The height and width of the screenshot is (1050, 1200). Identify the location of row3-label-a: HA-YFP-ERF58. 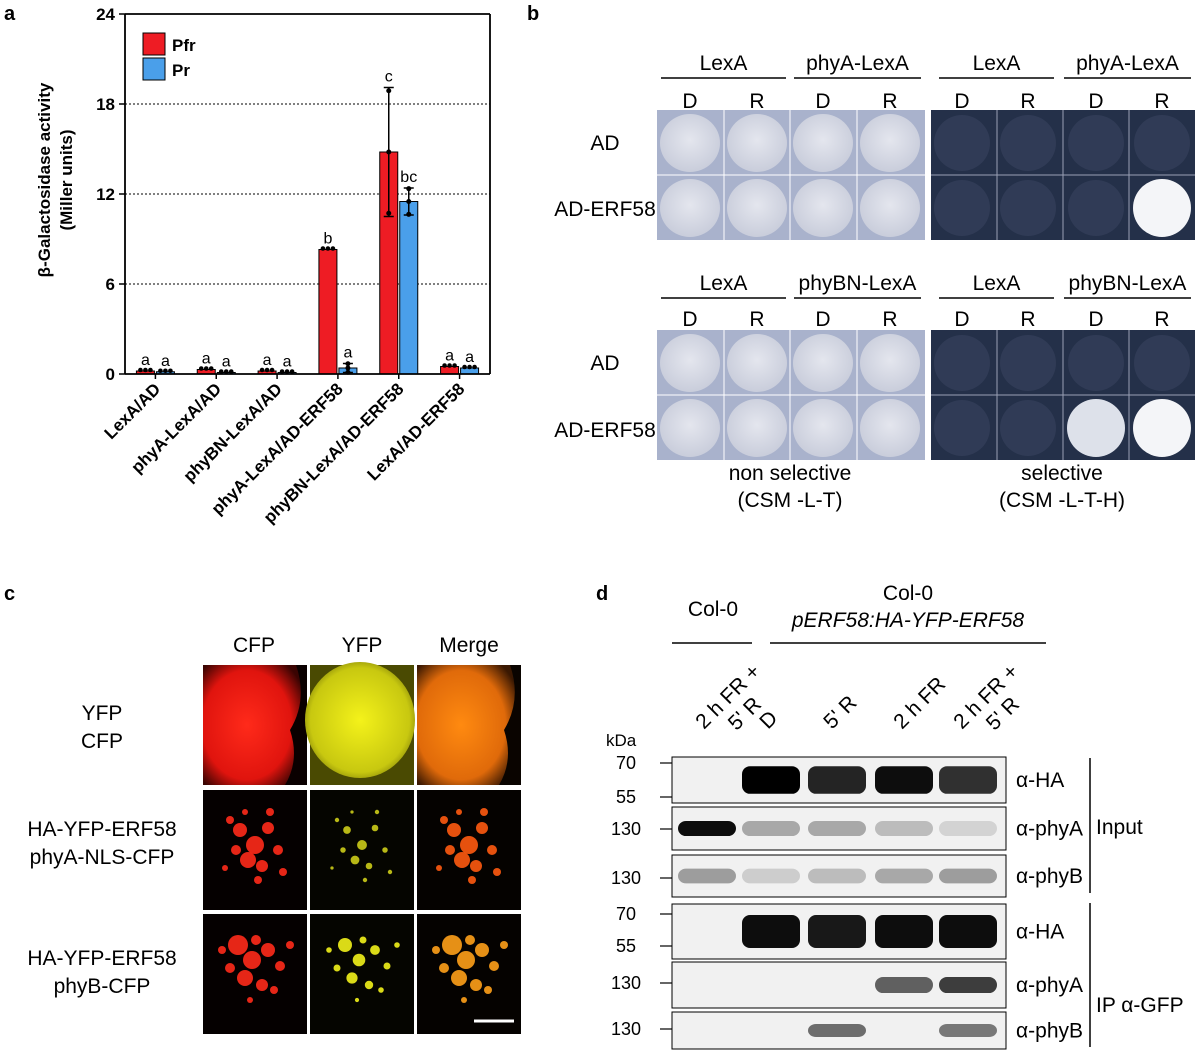
(101, 958).